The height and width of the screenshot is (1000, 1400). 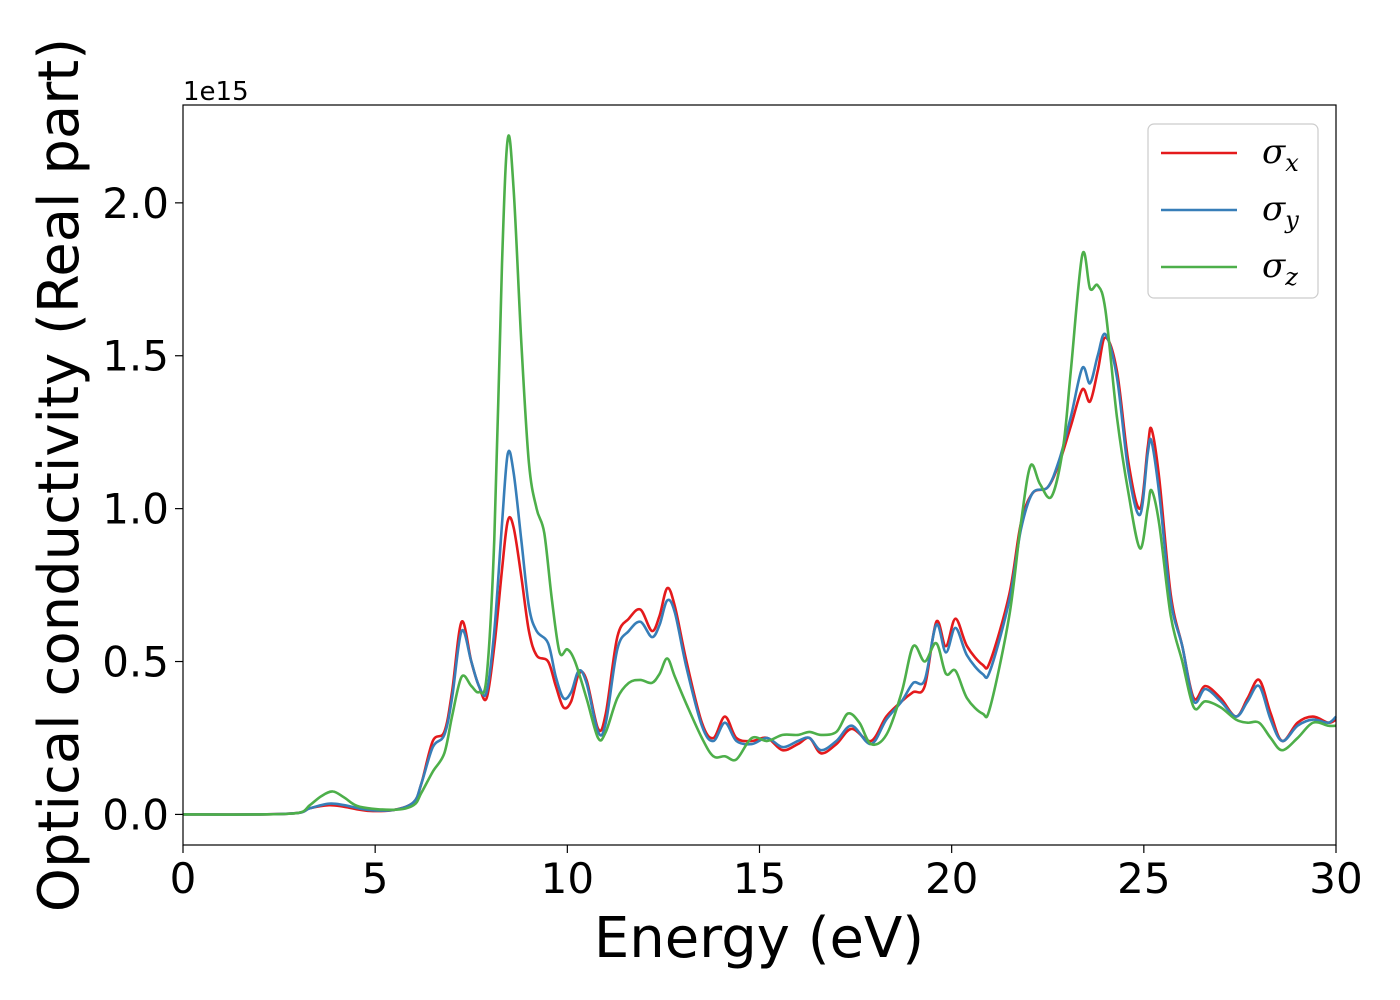 I want to click on y-tick-label: 0.0, so click(x=135, y=814).